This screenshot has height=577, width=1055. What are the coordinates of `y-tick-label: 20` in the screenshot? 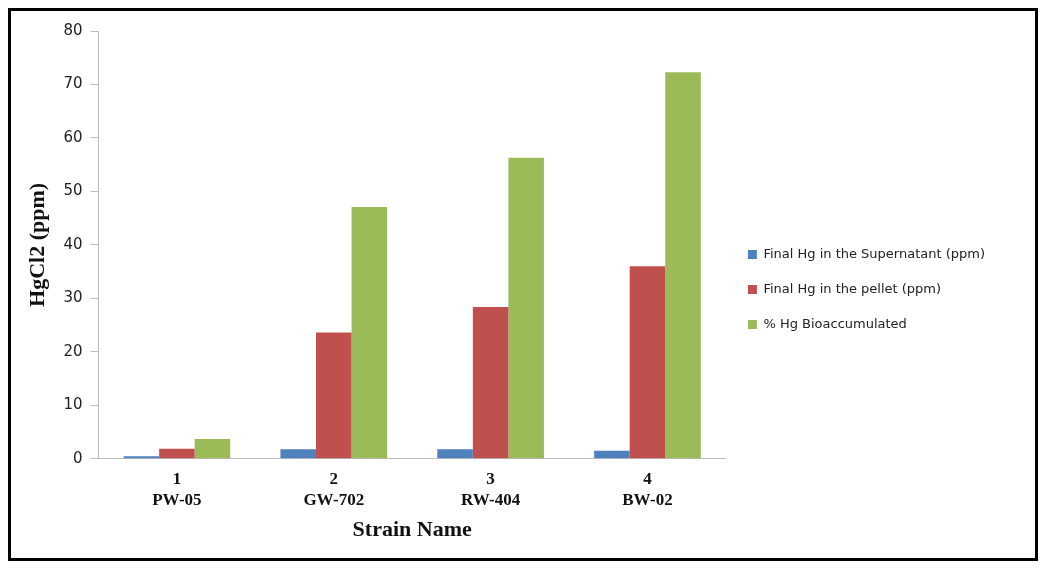 It's located at (73, 350).